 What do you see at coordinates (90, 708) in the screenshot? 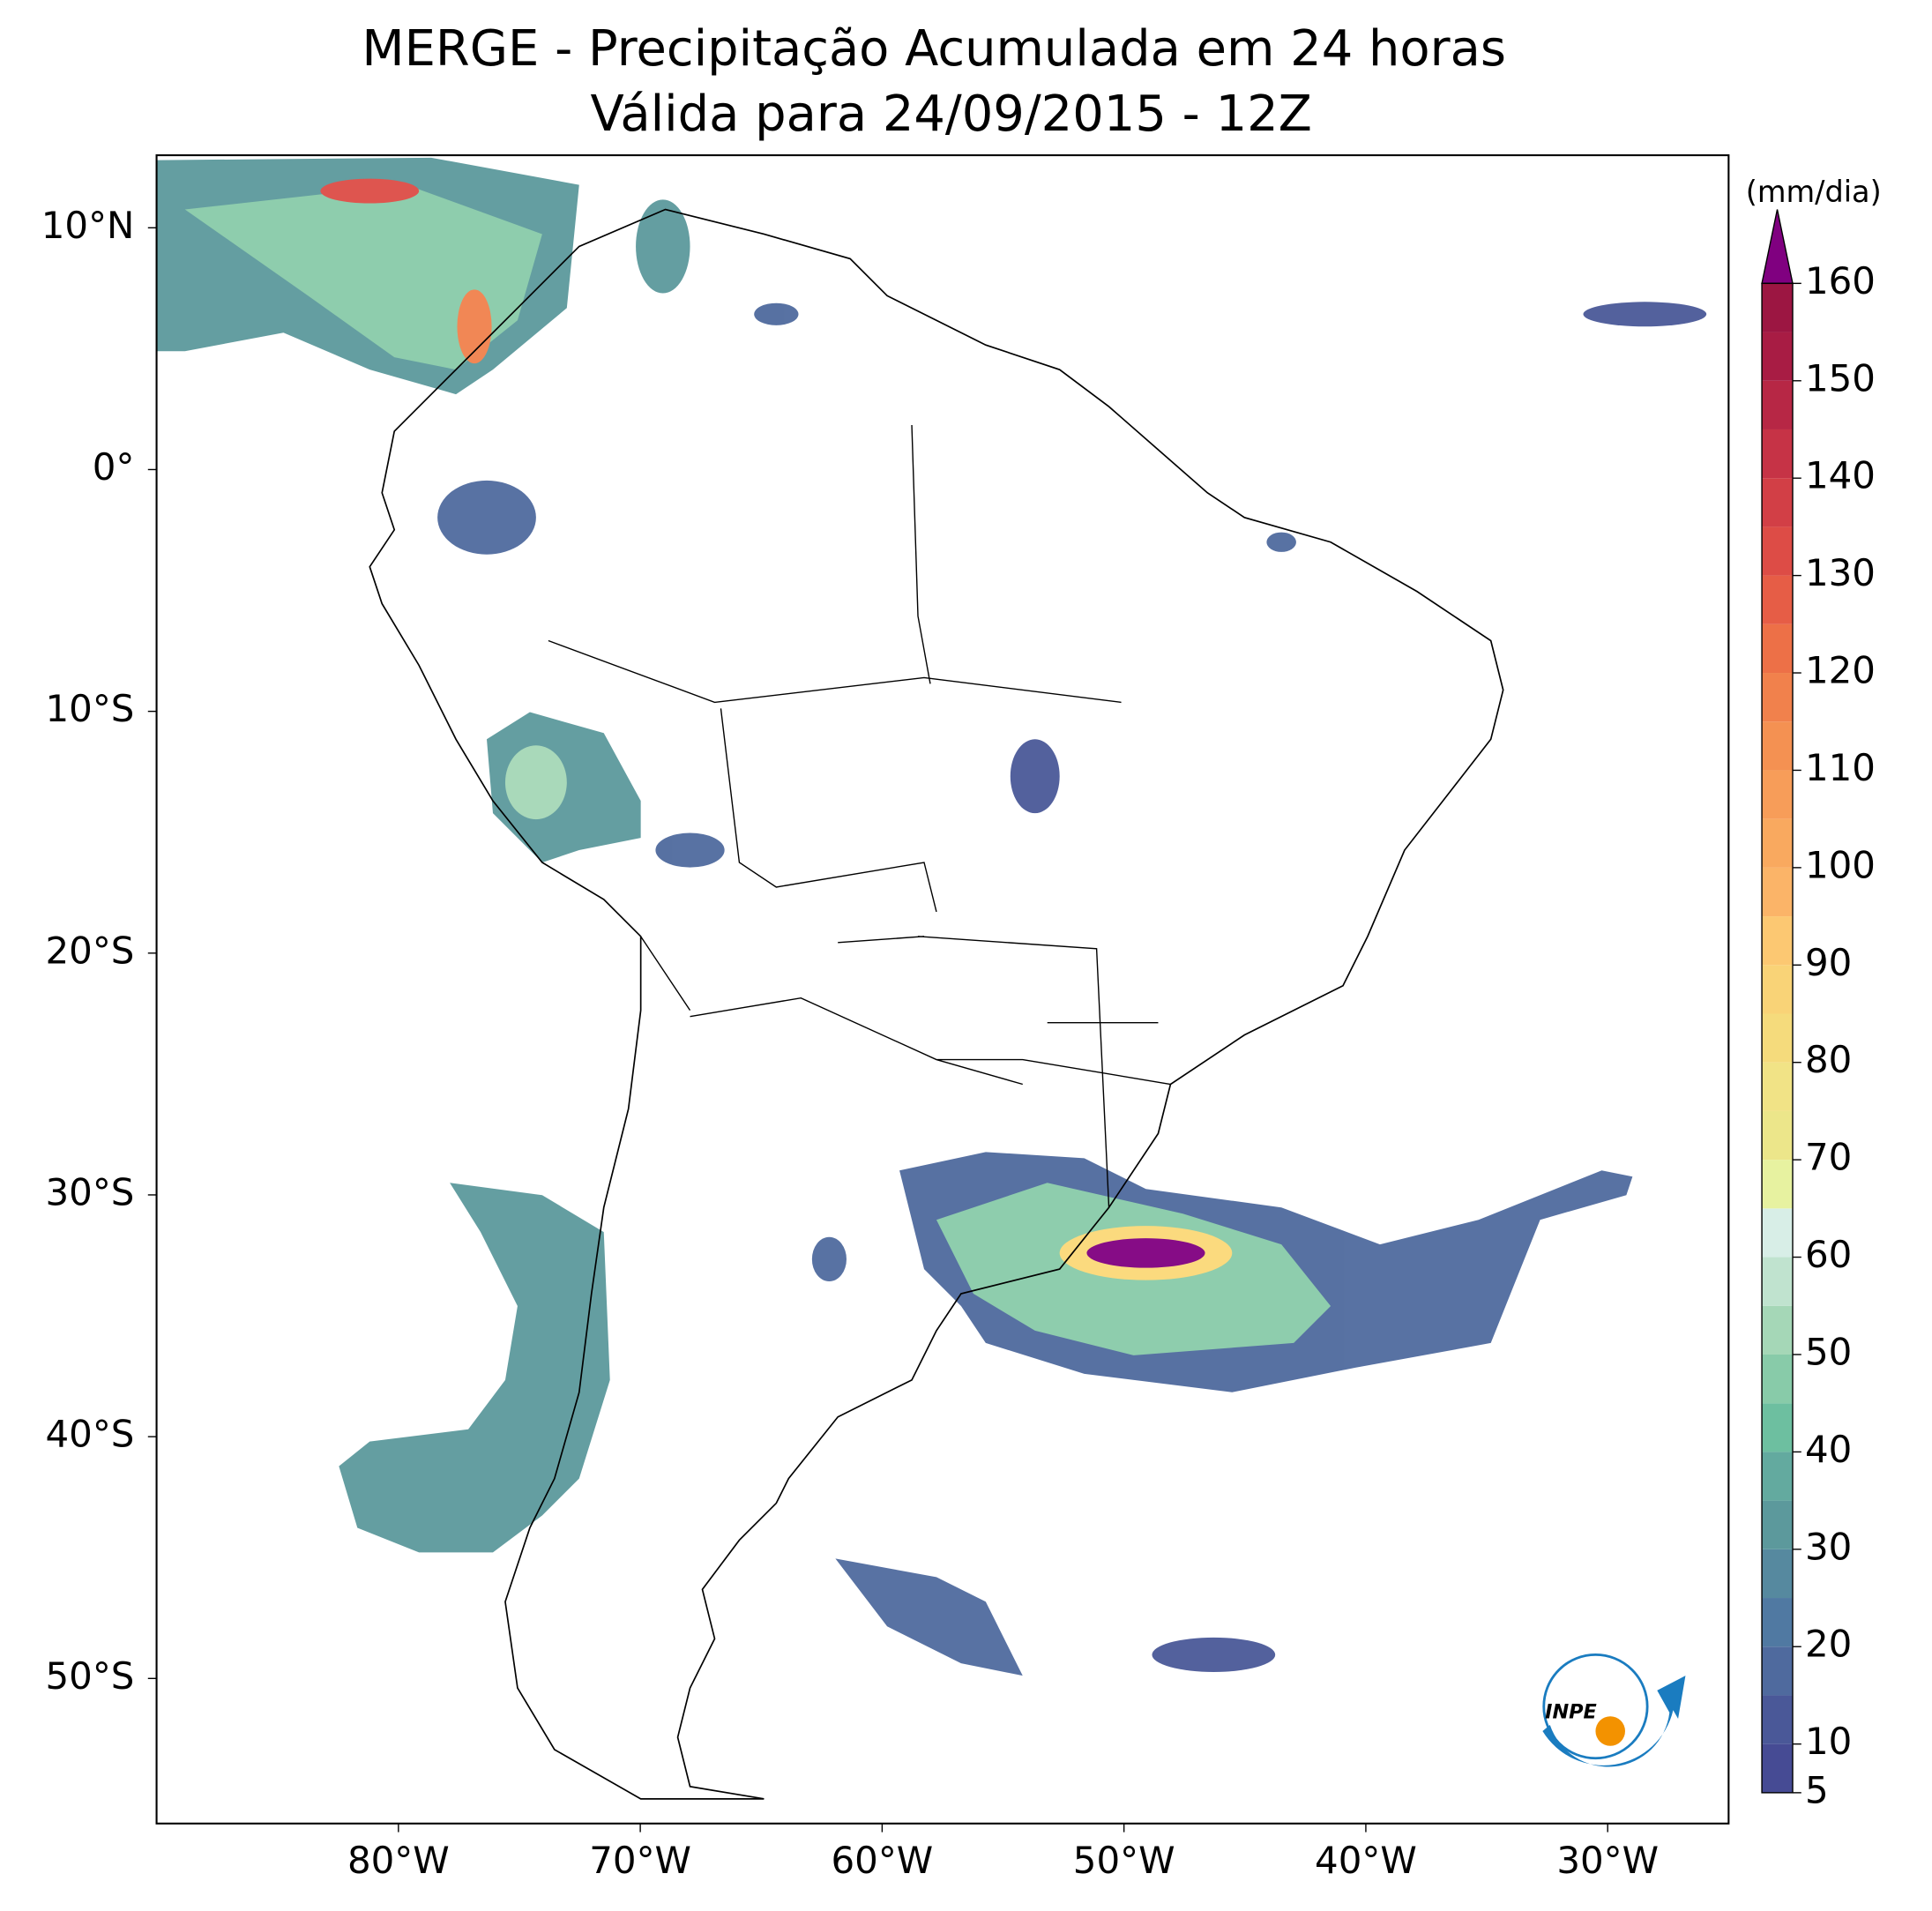
I see `y-tick-label: 10°S` at bounding box center [90, 708].